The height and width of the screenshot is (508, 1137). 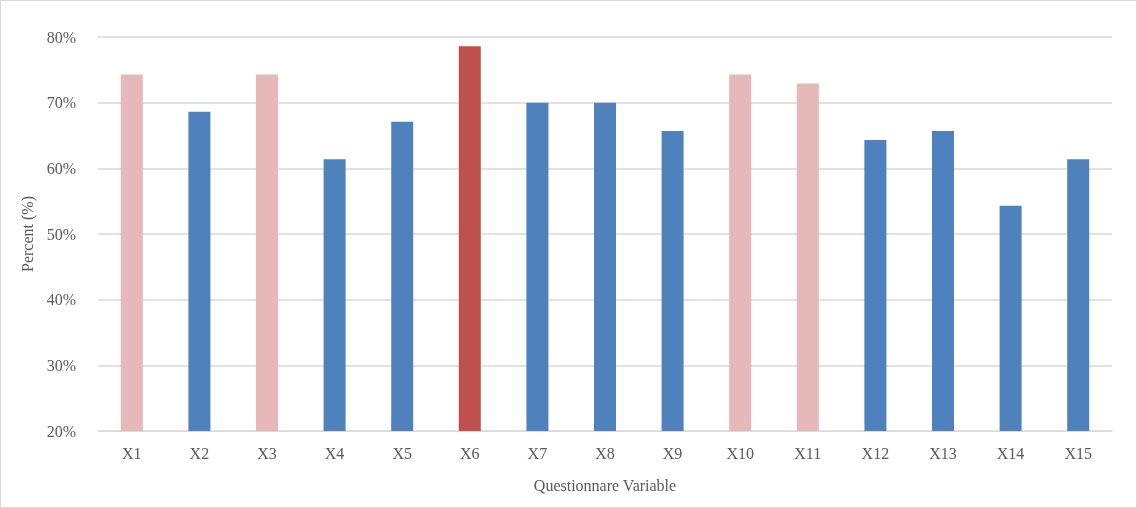 What do you see at coordinates (61, 365) in the screenshot?
I see `y-tick-label: 30%` at bounding box center [61, 365].